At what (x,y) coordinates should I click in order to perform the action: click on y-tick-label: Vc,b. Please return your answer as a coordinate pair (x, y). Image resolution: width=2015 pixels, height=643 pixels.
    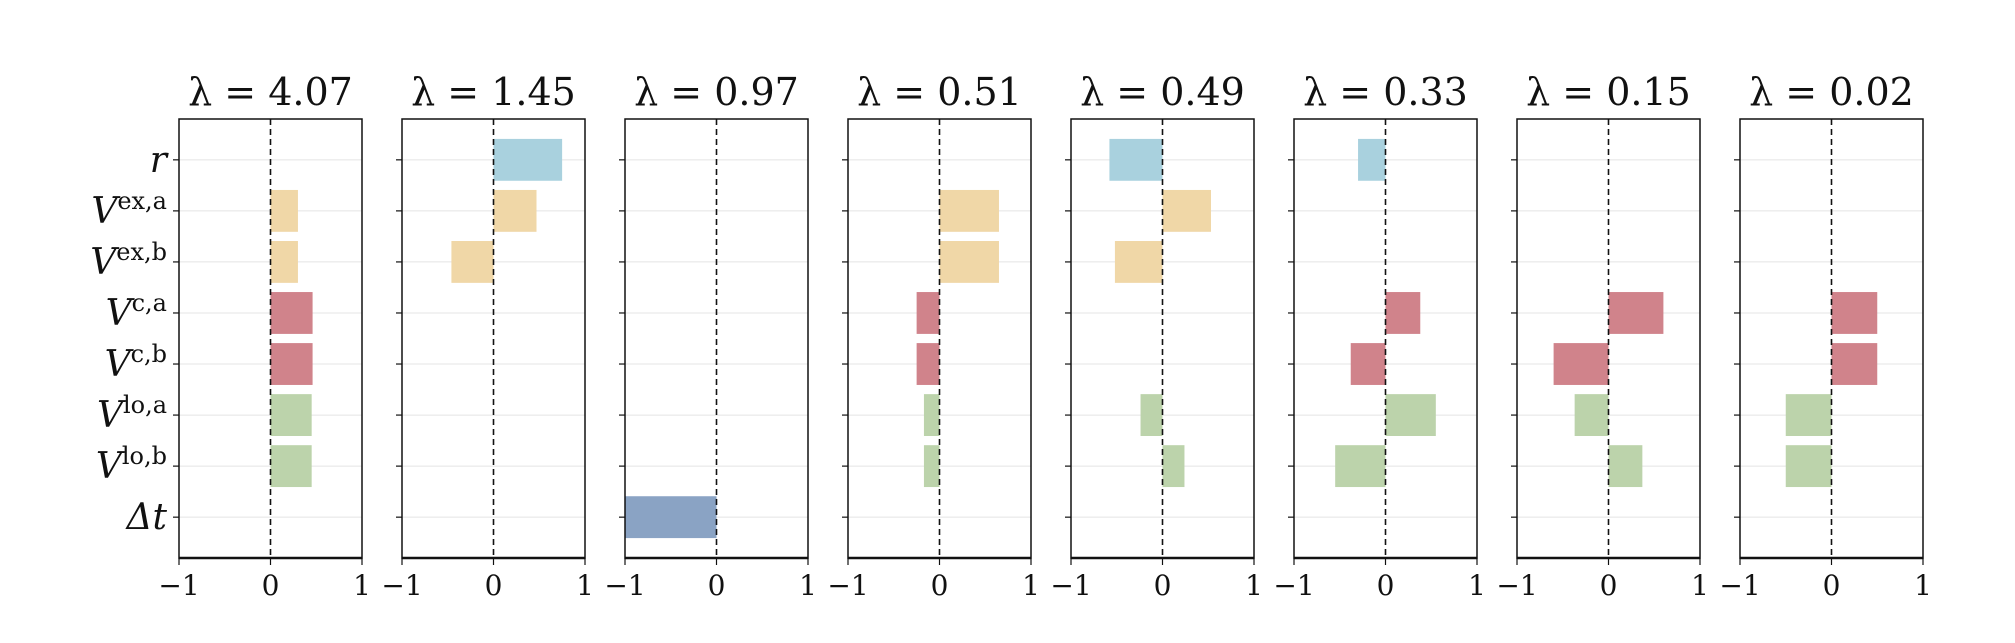
    Looking at the image, I should click on (136, 362).